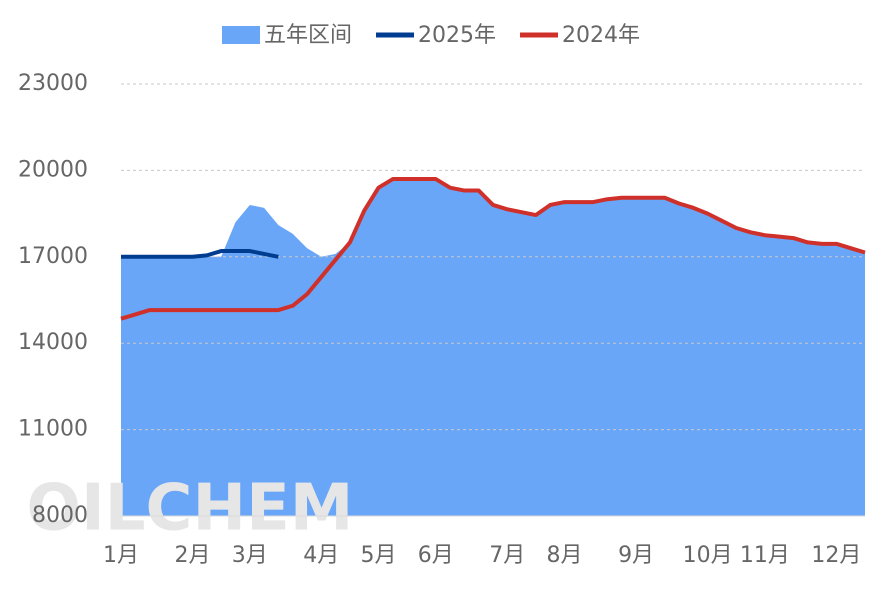 This screenshot has height=591, width=886. I want to click on y-tick-label: 14000, so click(53, 342).